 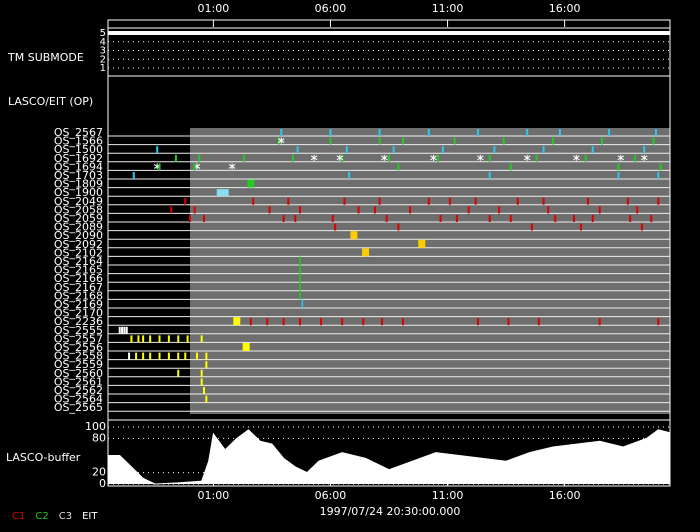 What do you see at coordinates (78, 201) in the screenshot?
I see `os-label: OS_2049` at bounding box center [78, 201].